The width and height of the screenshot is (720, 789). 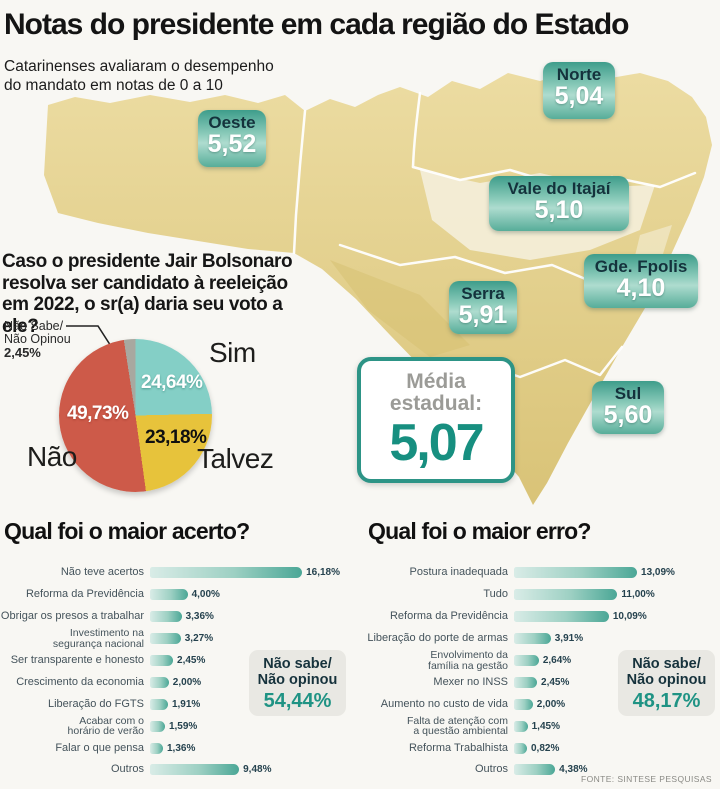 I want to click on bar-label: Mexer no INSS, so click(x=470, y=681).